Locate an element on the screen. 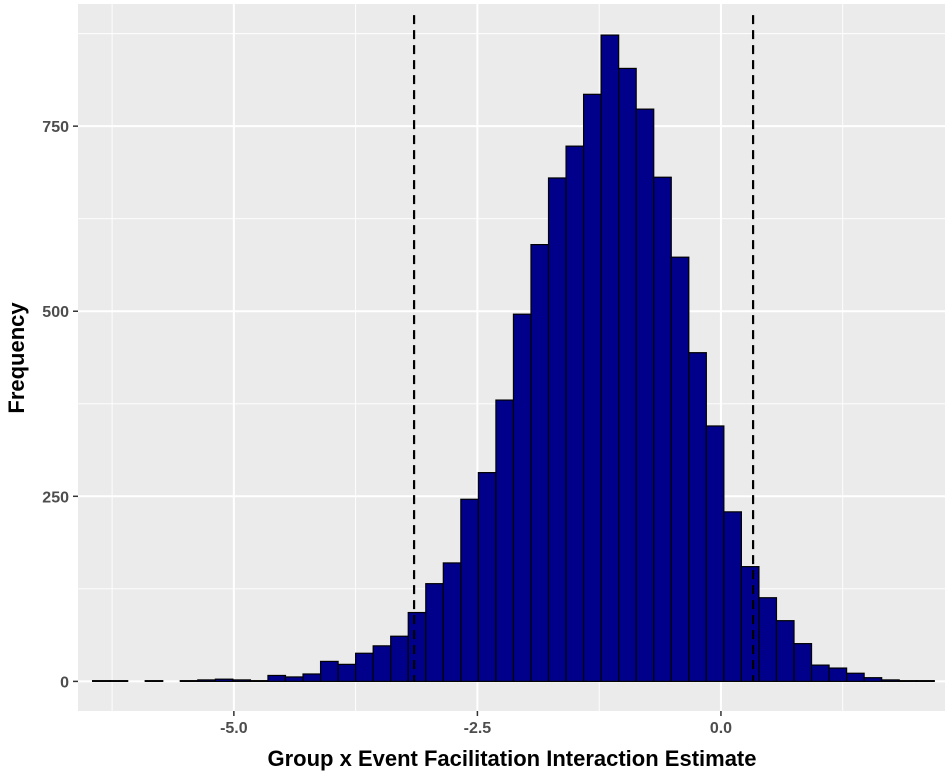 This screenshot has height=782, width=950. y-tick-label: 500 is located at coordinates (55, 312).